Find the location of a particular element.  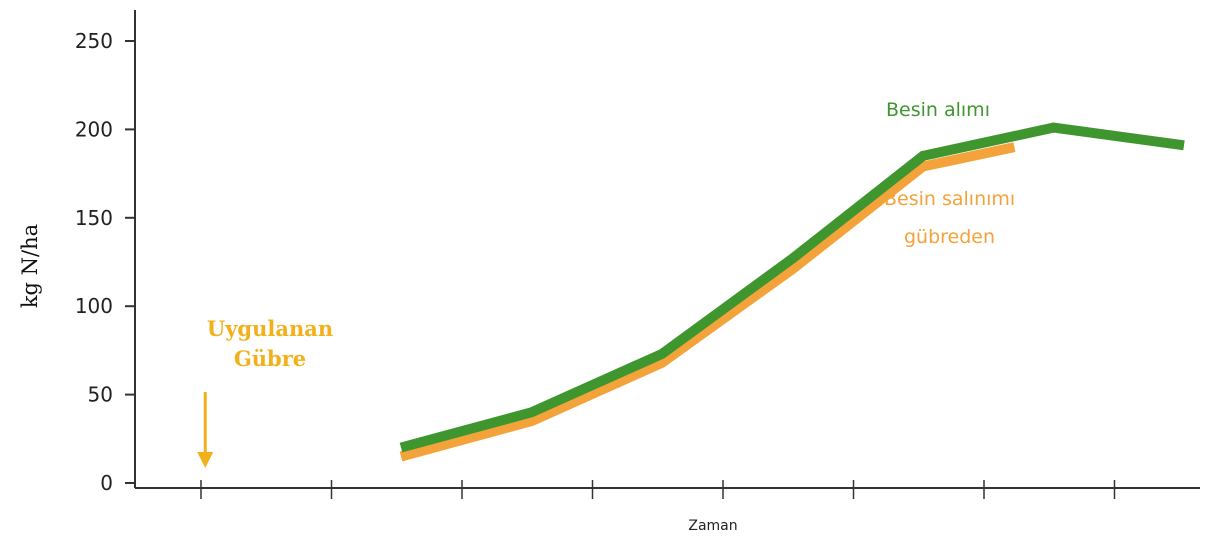

fertilizer-annotation-line1: Uygulanan is located at coordinates (270, 328).